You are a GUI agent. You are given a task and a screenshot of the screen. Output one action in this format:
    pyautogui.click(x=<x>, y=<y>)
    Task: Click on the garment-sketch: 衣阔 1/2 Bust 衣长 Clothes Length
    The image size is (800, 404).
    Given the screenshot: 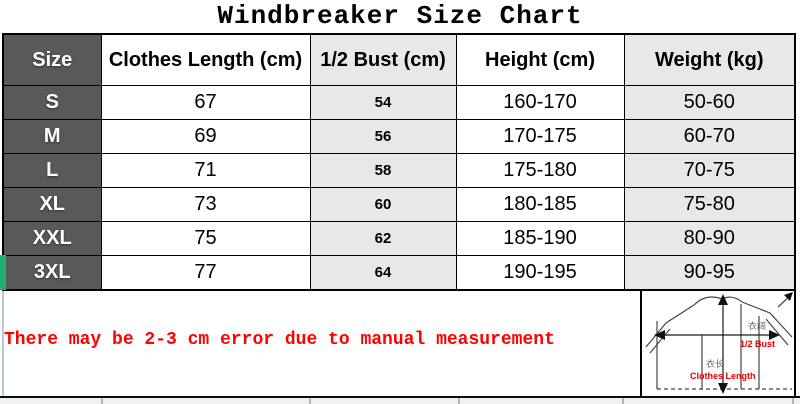 What is the action you would take?
    pyautogui.click(x=719, y=343)
    